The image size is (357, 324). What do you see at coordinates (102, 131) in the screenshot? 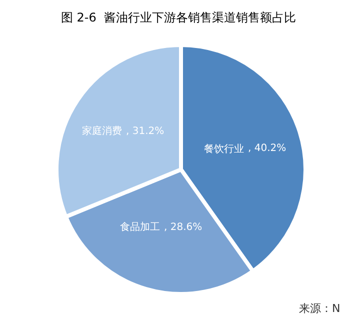
I see `slice-label: 家庭消费` at bounding box center [102, 131].